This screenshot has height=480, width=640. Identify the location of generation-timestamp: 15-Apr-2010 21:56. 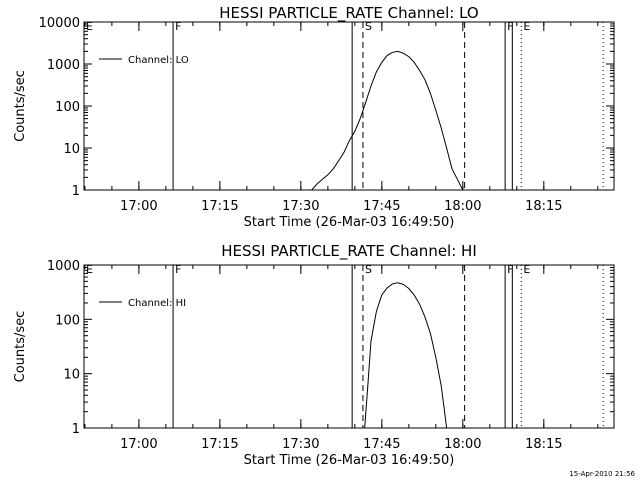
(602, 474).